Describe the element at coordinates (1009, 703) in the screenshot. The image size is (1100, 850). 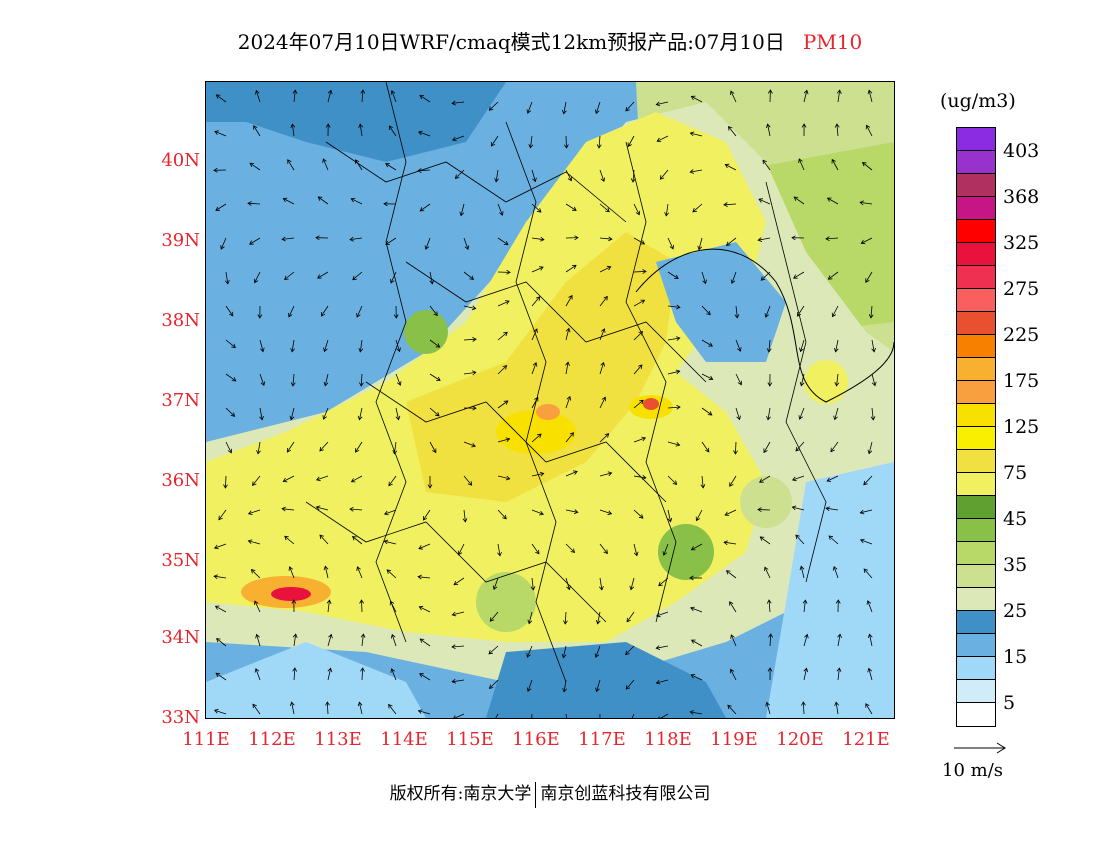
I see `legend-label-5: 5` at that location.